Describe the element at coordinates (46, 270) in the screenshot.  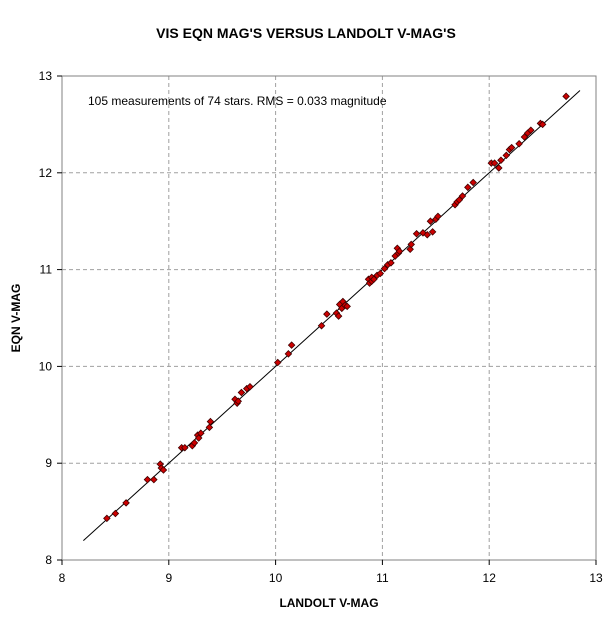
I see `y-tick-label: 11` at that location.